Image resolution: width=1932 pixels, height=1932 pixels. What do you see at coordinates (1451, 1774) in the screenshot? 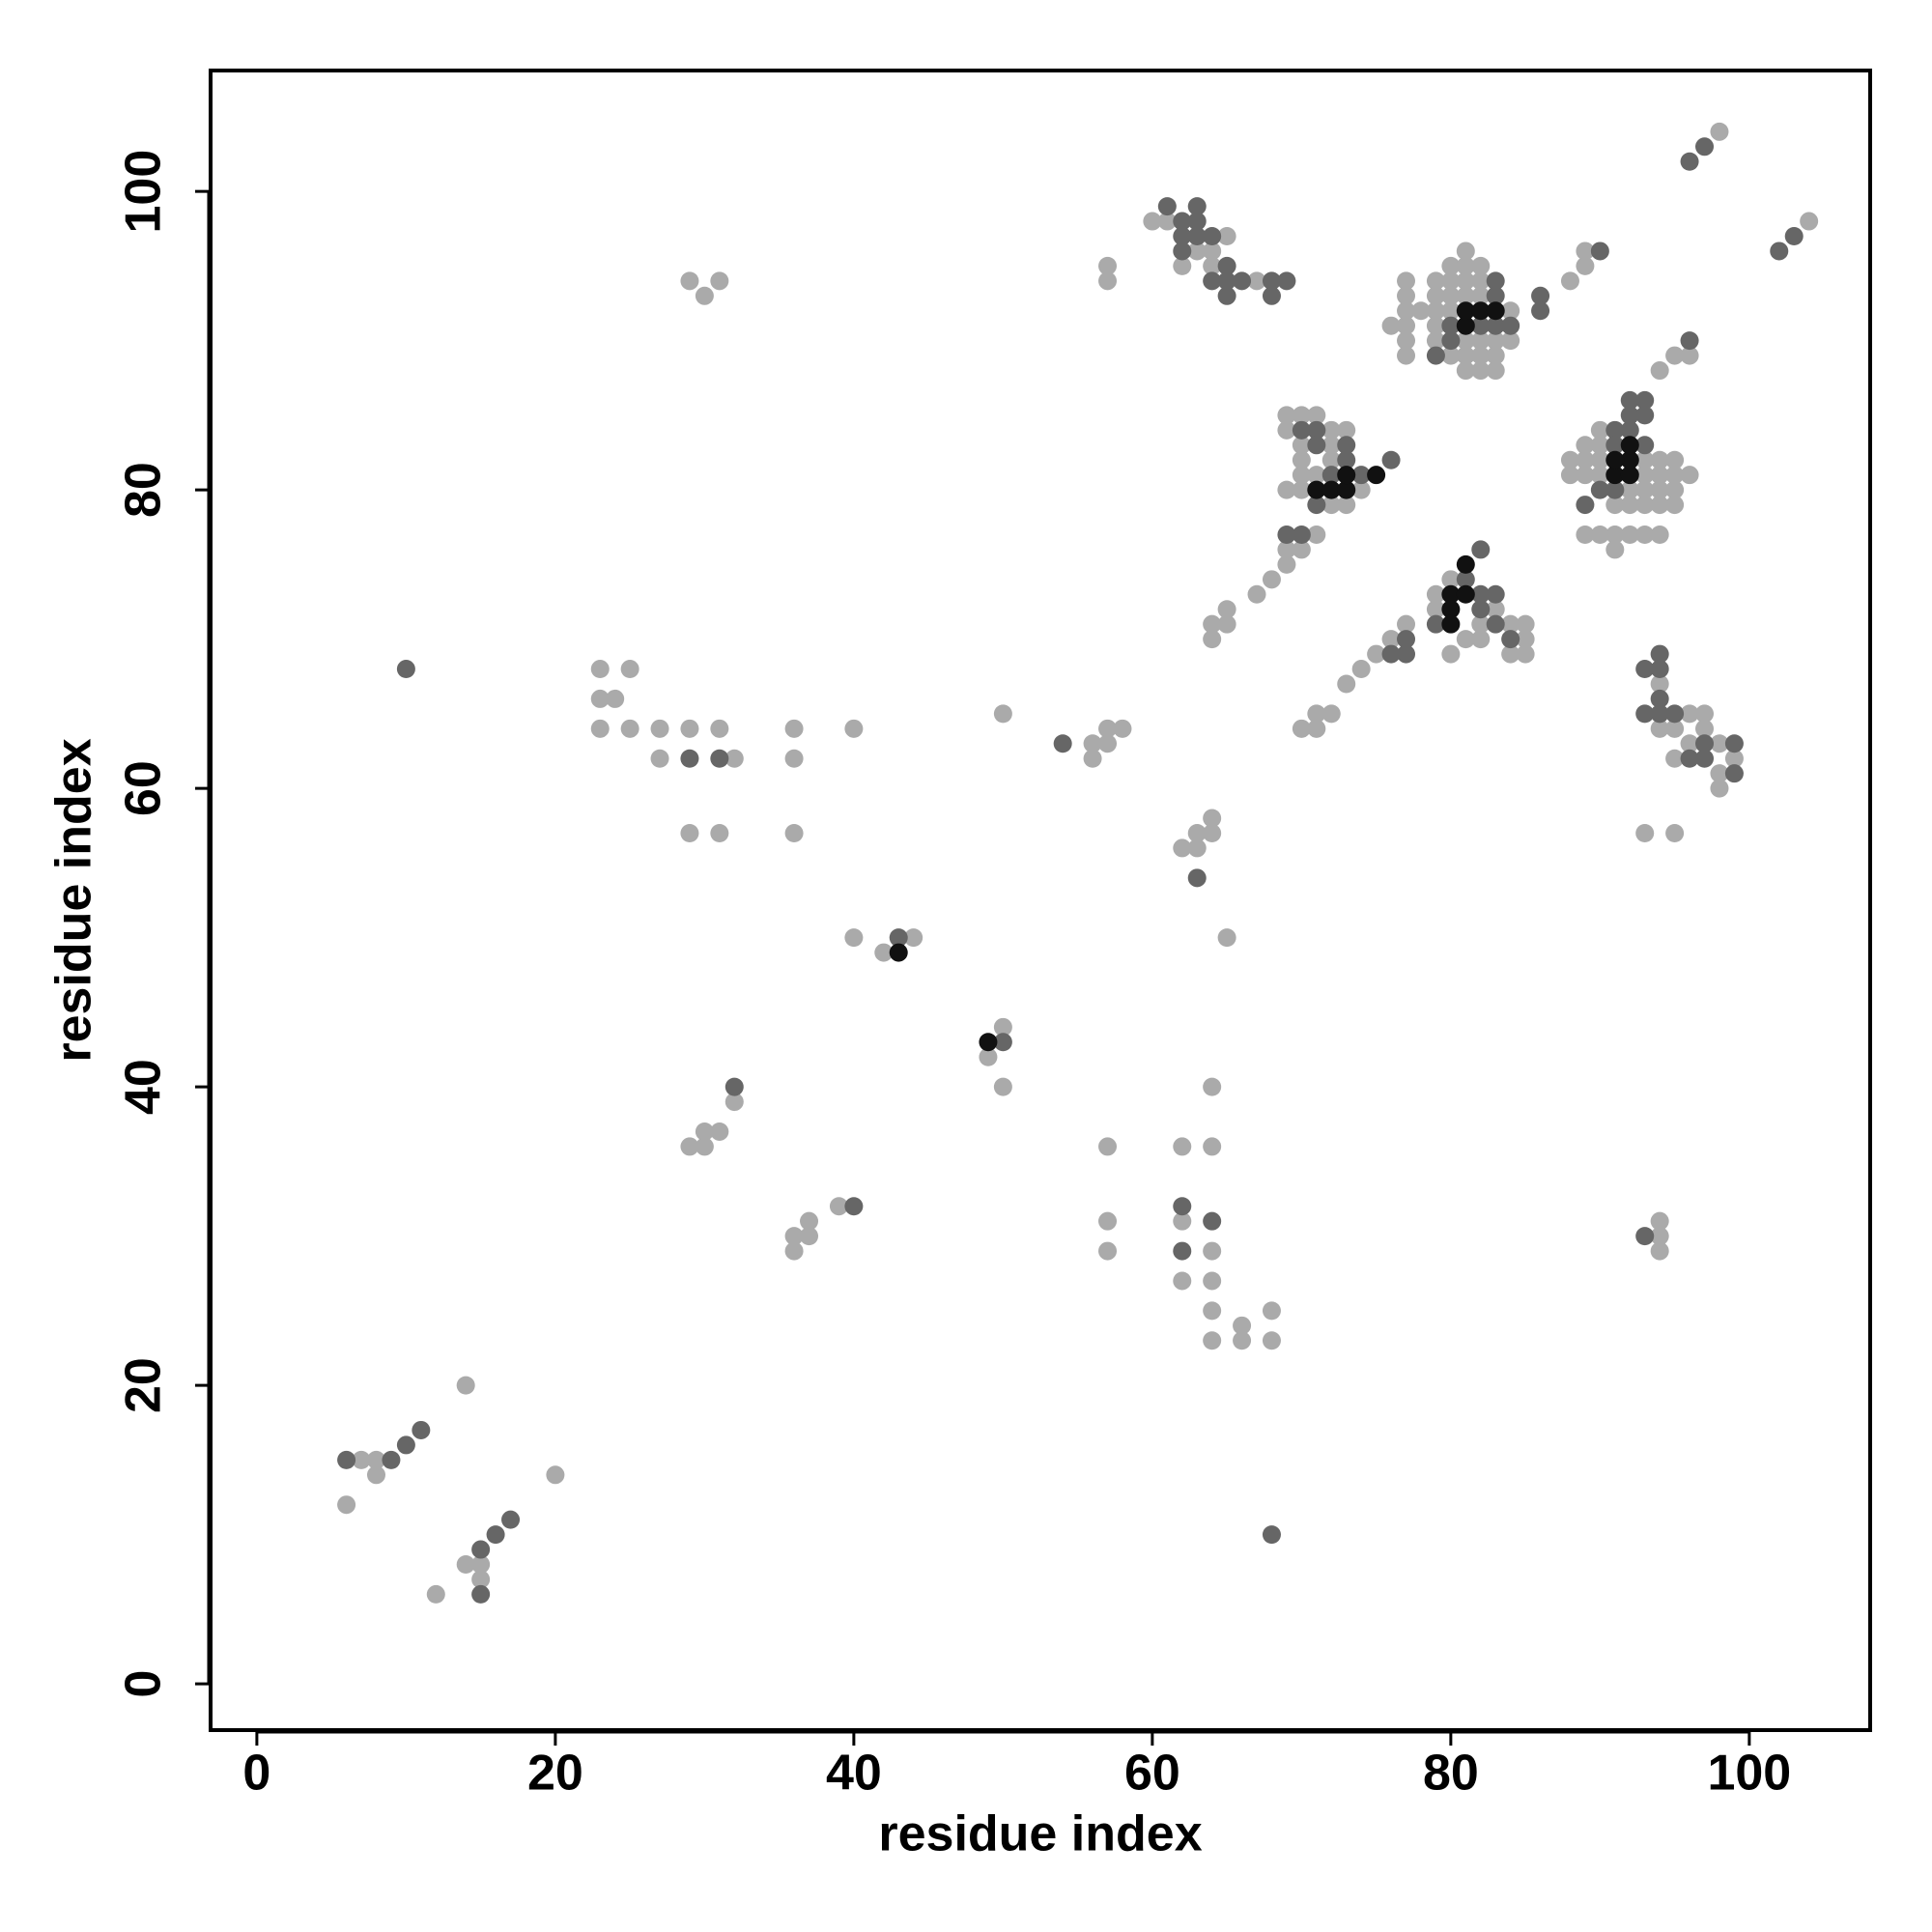
I see `x-tick-label: 80` at bounding box center [1451, 1774].